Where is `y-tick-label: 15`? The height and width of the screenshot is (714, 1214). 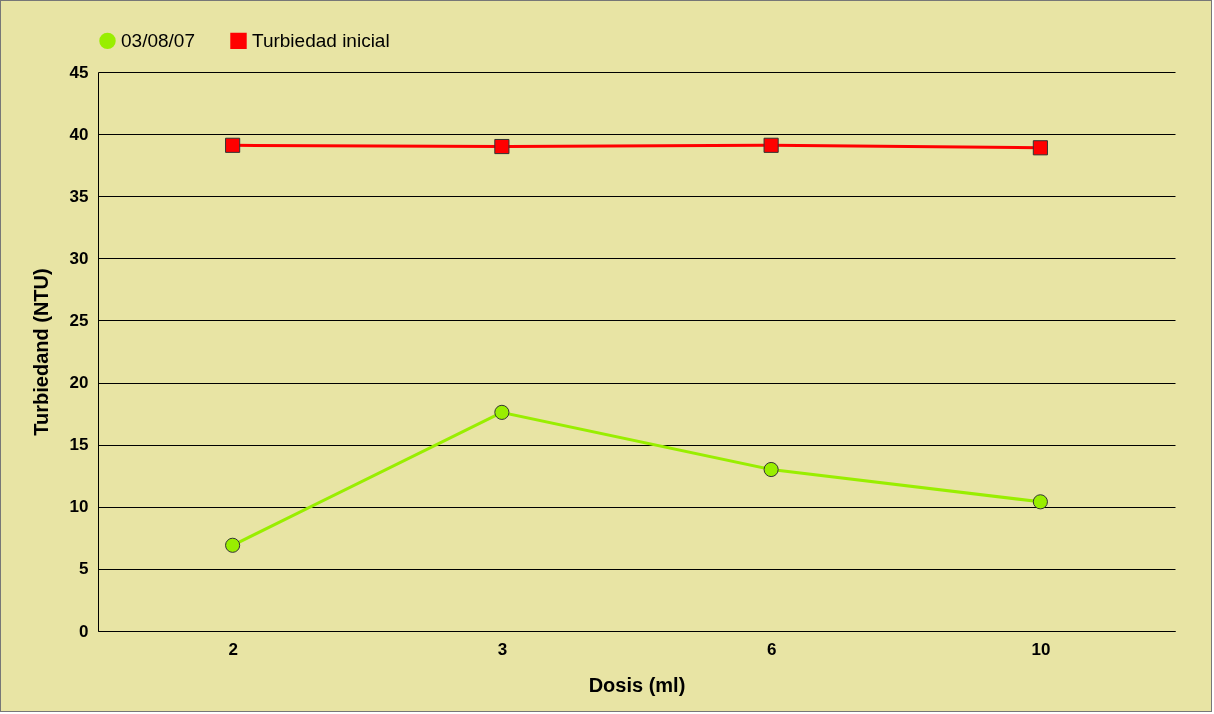 y-tick-label: 15 is located at coordinates (79, 445).